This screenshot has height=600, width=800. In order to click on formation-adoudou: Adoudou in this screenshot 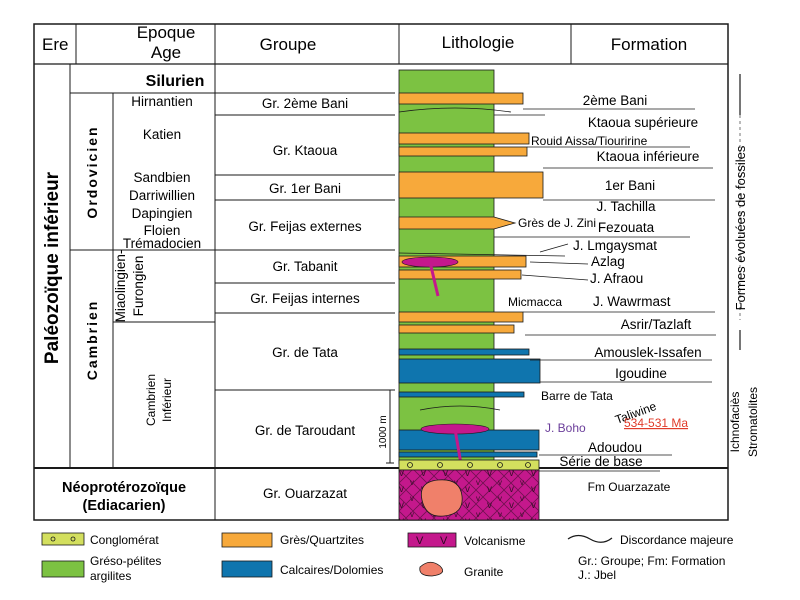, I will do `click(615, 447)`.